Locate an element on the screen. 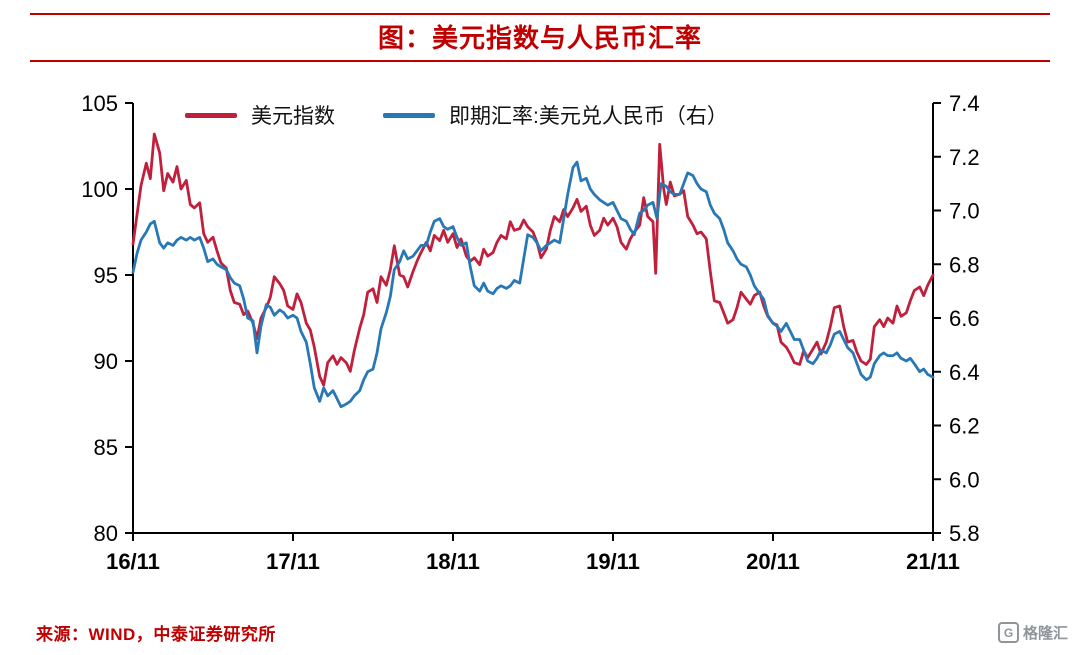  dxy-line-swatch-icon is located at coordinates (211, 115).